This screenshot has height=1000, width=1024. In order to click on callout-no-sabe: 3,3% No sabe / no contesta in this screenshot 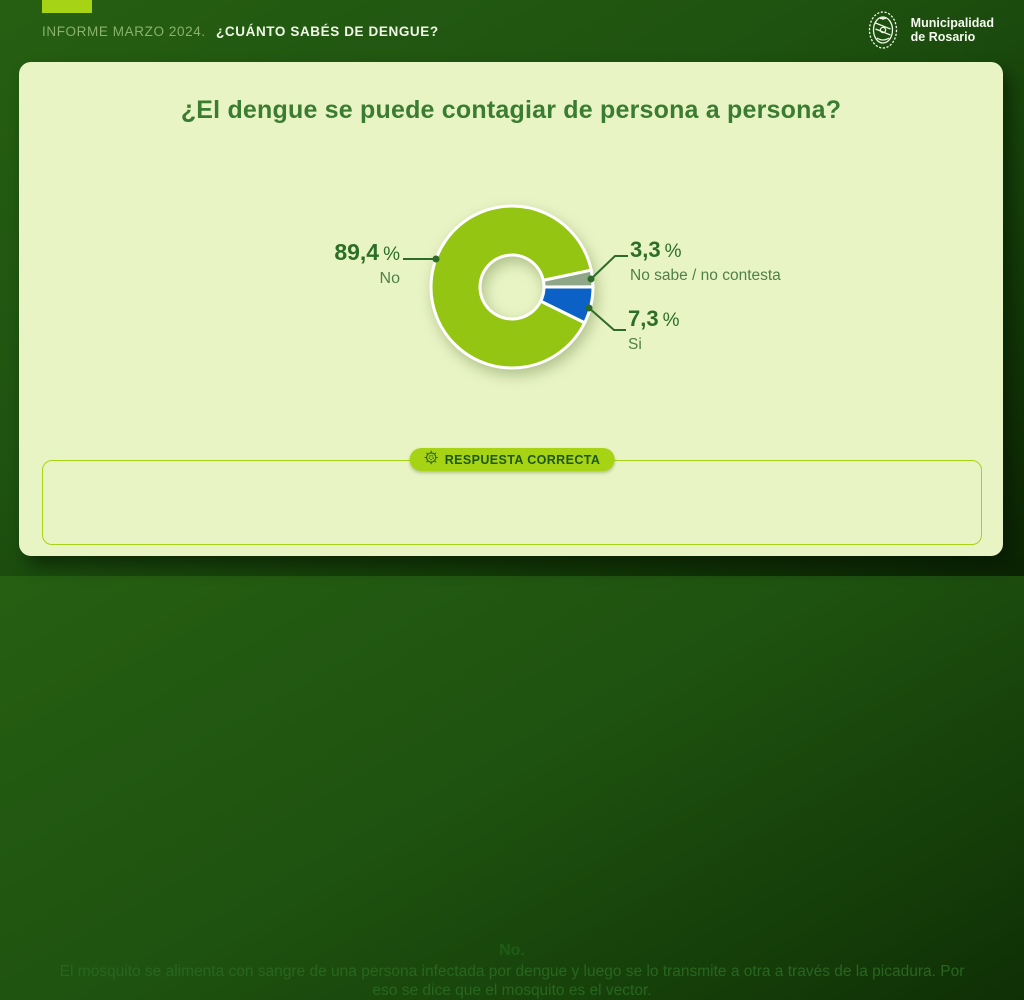, I will do `click(705, 261)`.